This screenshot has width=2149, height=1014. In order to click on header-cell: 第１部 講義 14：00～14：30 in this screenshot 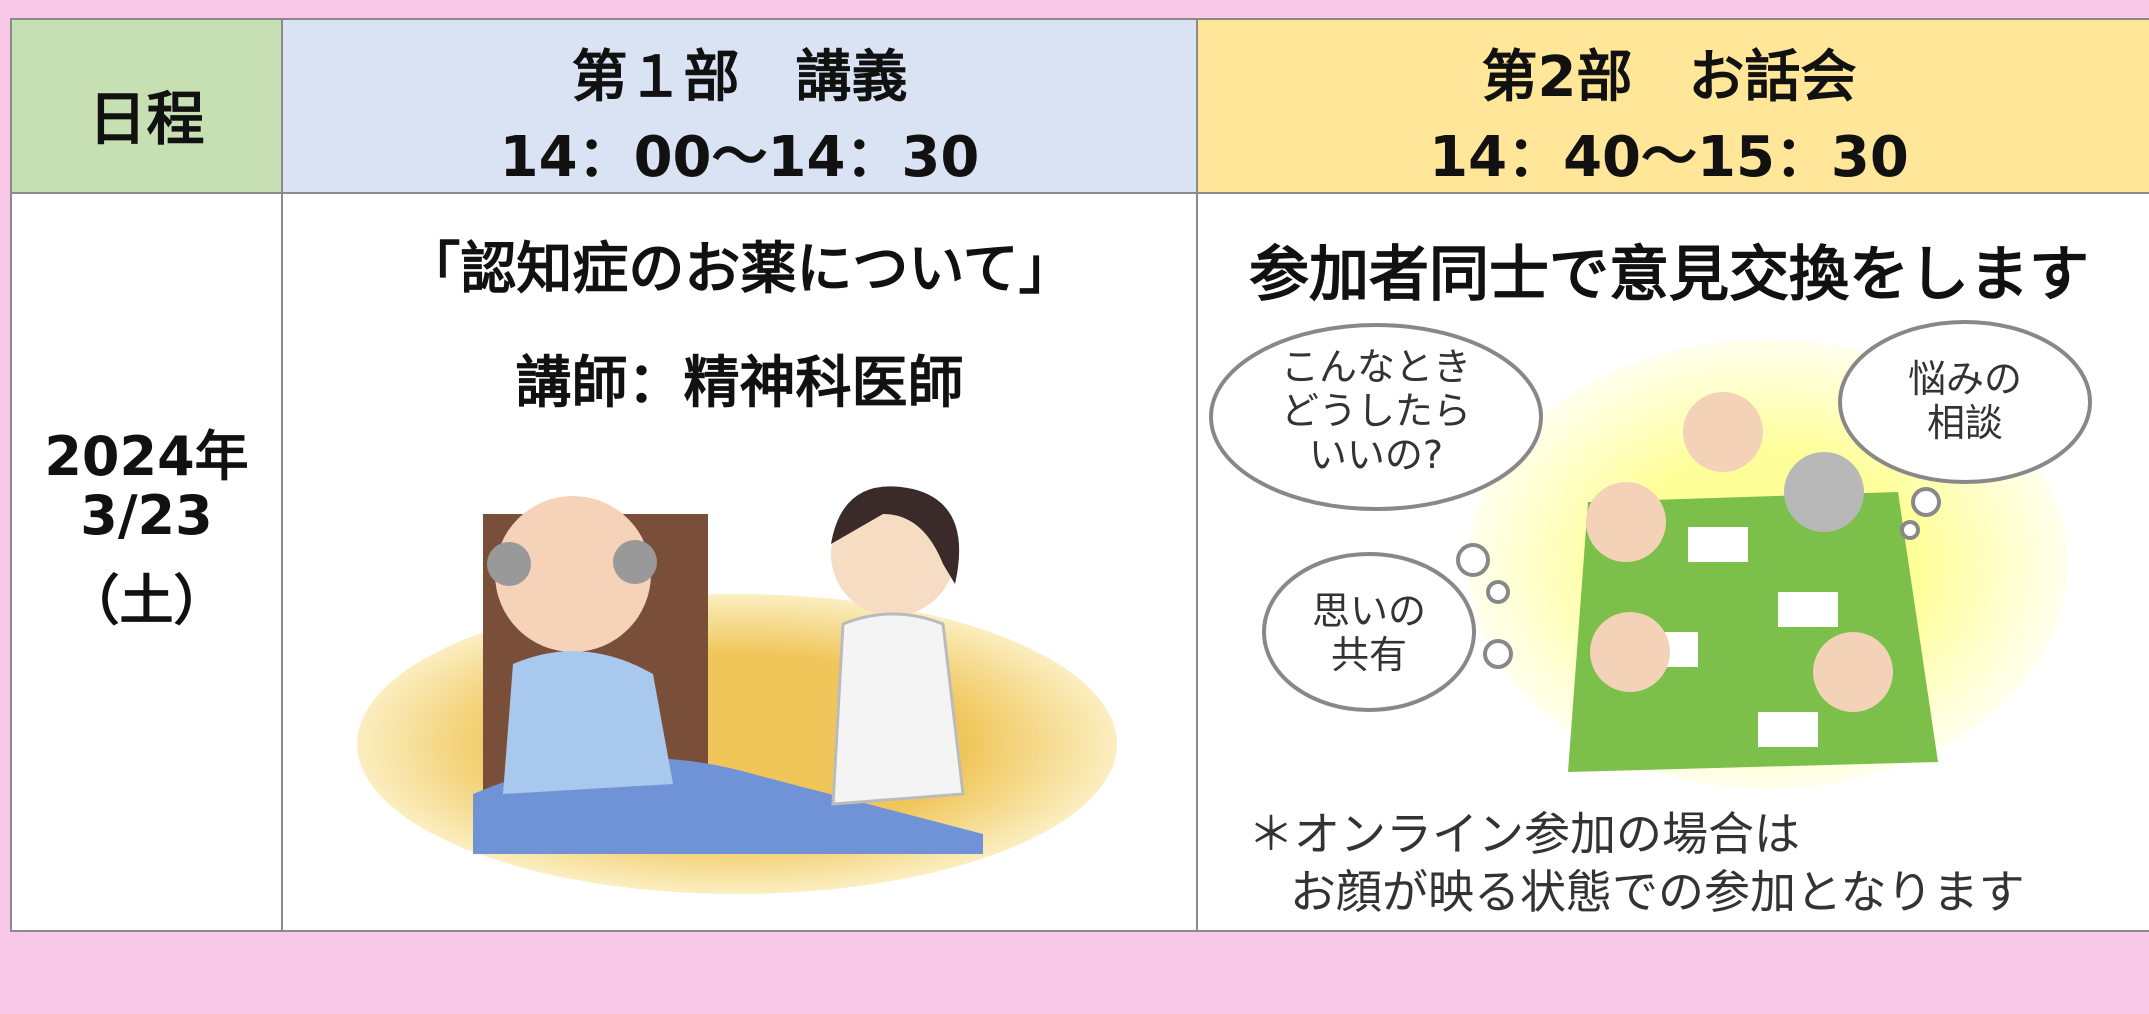, I will do `click(739, 106)`.